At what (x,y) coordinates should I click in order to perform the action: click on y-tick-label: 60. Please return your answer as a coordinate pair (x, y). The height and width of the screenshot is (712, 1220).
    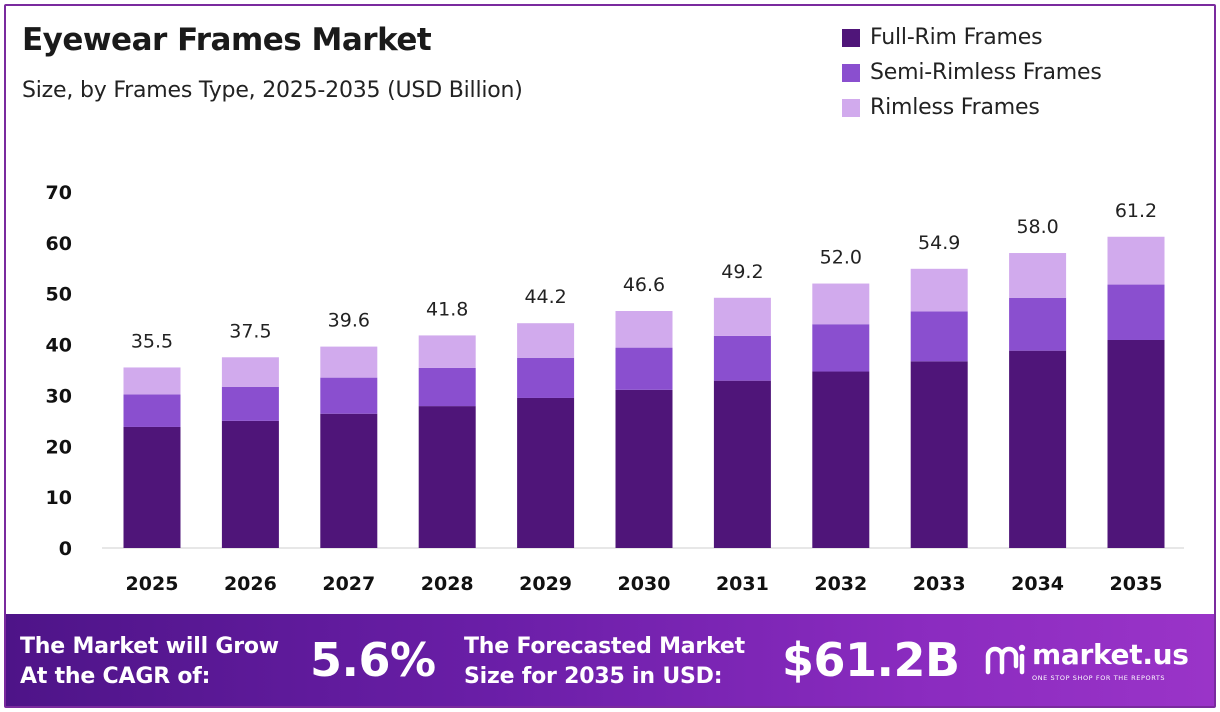
    Looking at the image, I should click on (59, 244).